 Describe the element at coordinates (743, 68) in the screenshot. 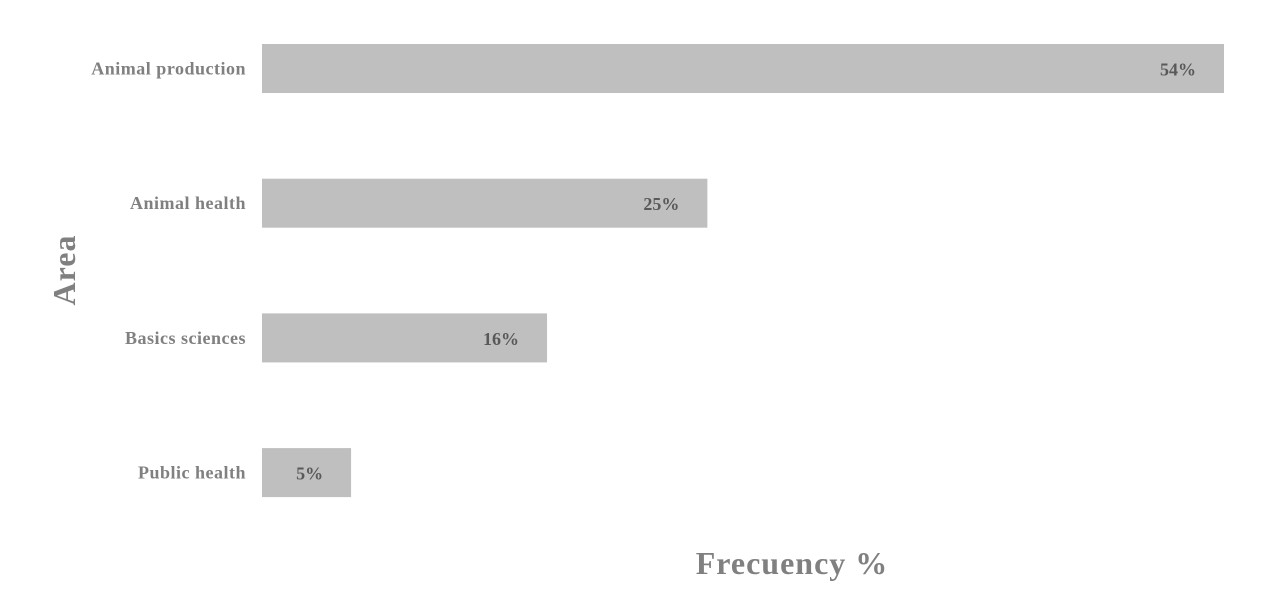

I see `bar-animal-production` at that location.